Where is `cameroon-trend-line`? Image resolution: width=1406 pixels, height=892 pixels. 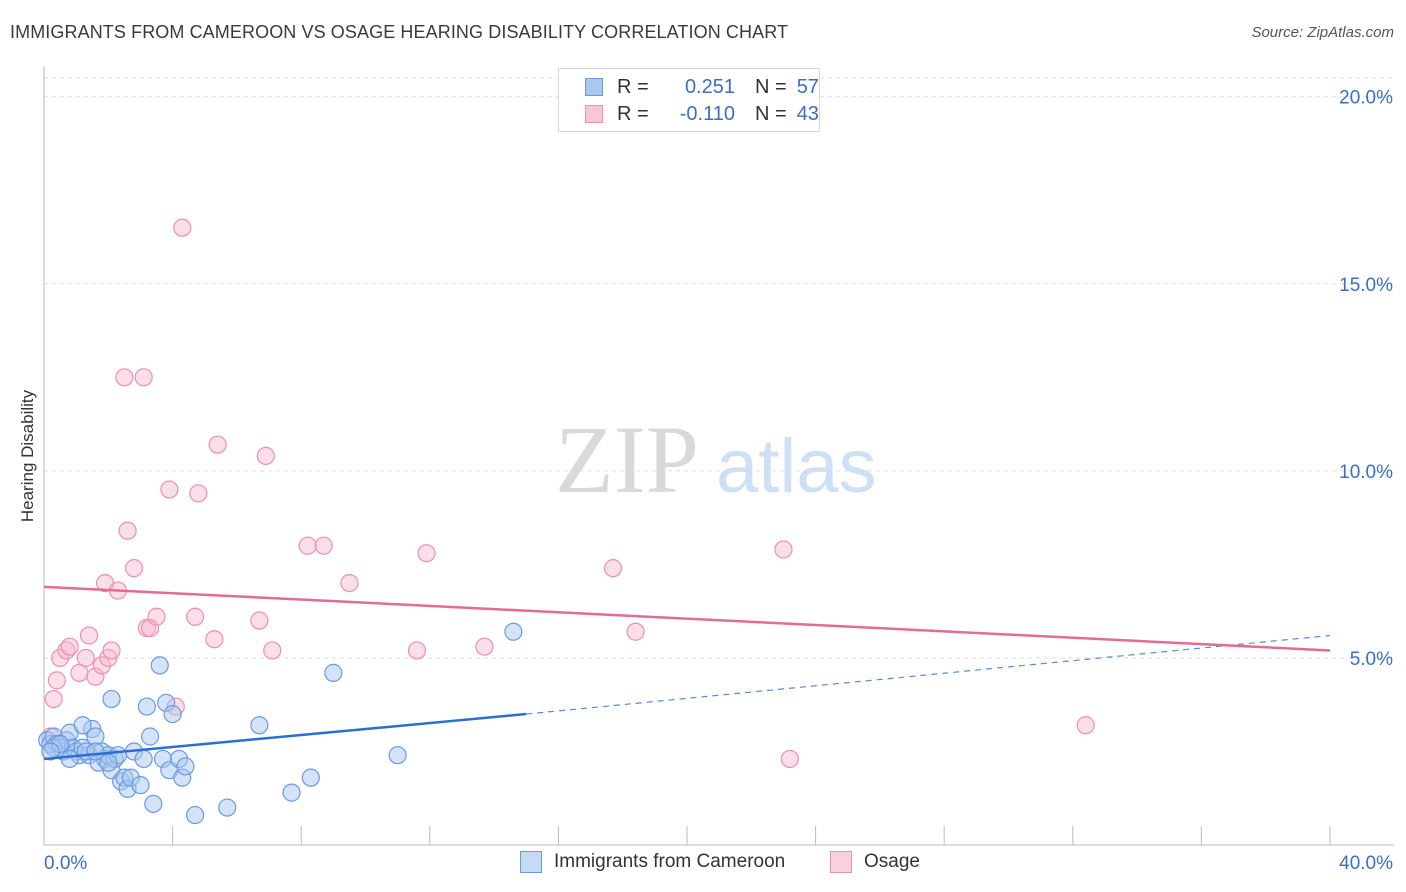
cameroon-trend-line is located at coordinates (285, 736).